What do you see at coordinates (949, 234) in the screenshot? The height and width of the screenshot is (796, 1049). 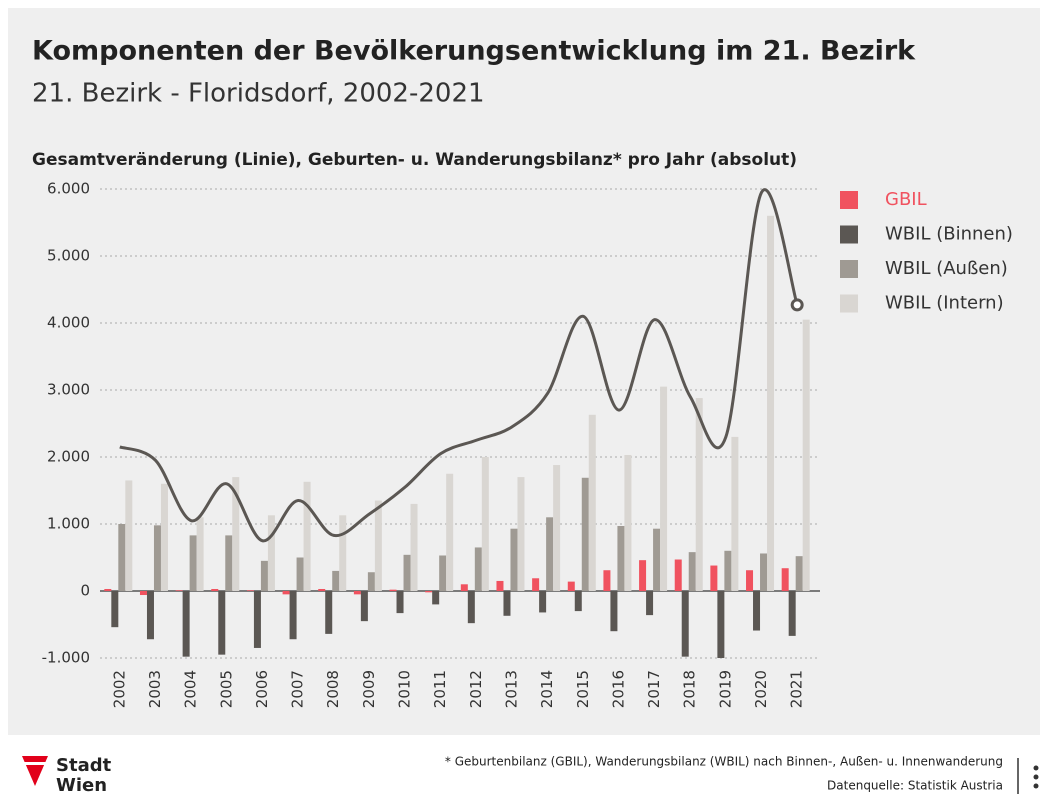 I see `legend-label: WBIL (Binnen)` at bounding box center [949, 234].